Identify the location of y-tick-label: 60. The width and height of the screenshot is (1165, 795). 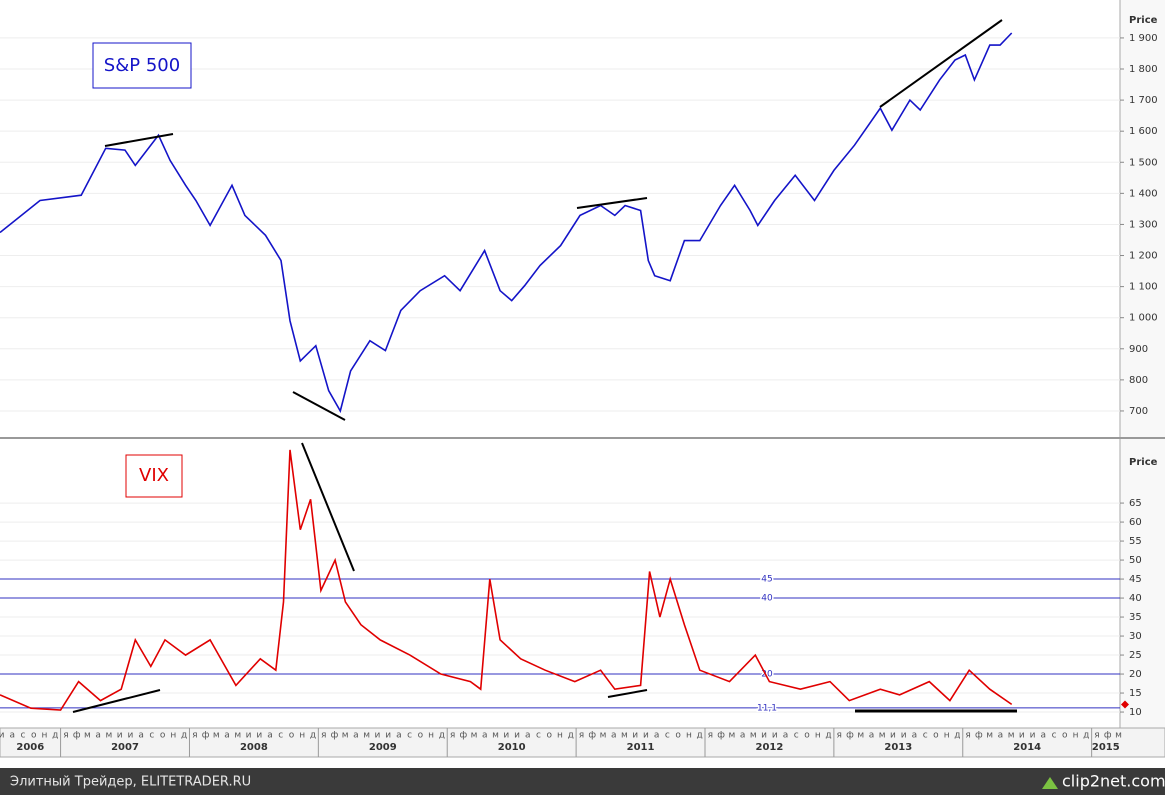
(1135, 522).